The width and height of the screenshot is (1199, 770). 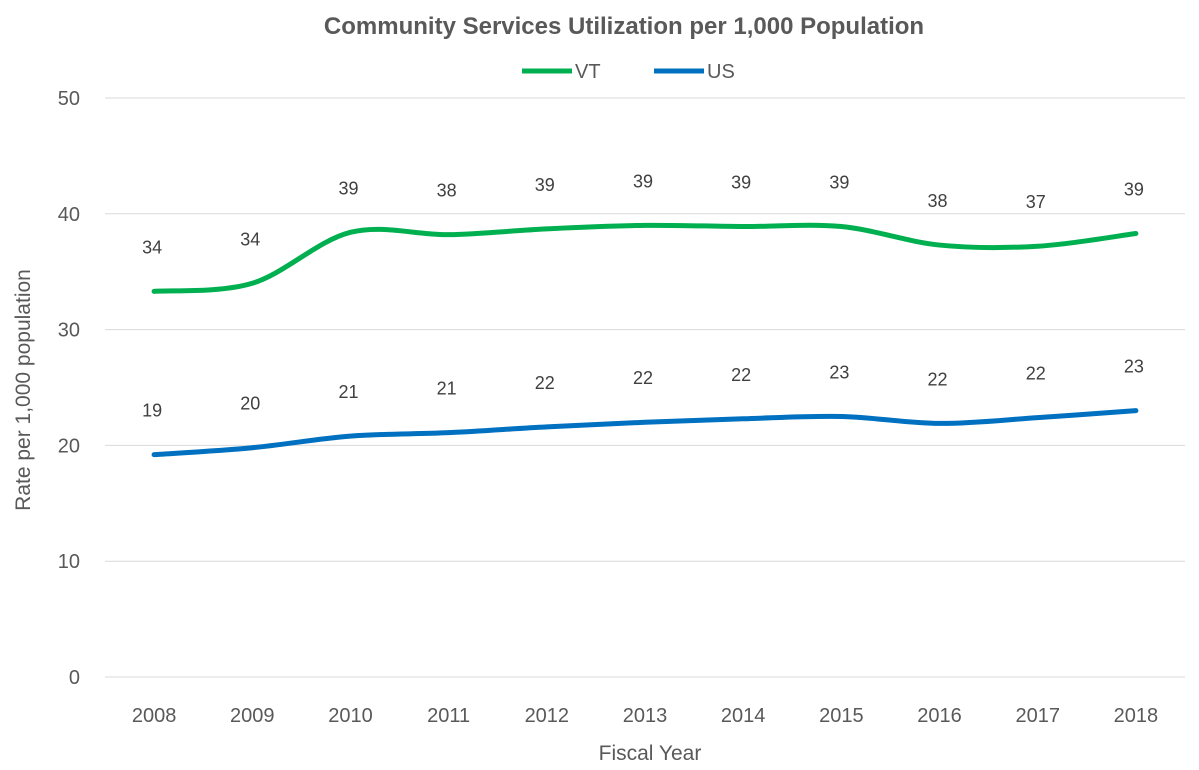 I want to click on y-axis-ticks: 0 10 20 30 40 50, so click(x=69, y=388).